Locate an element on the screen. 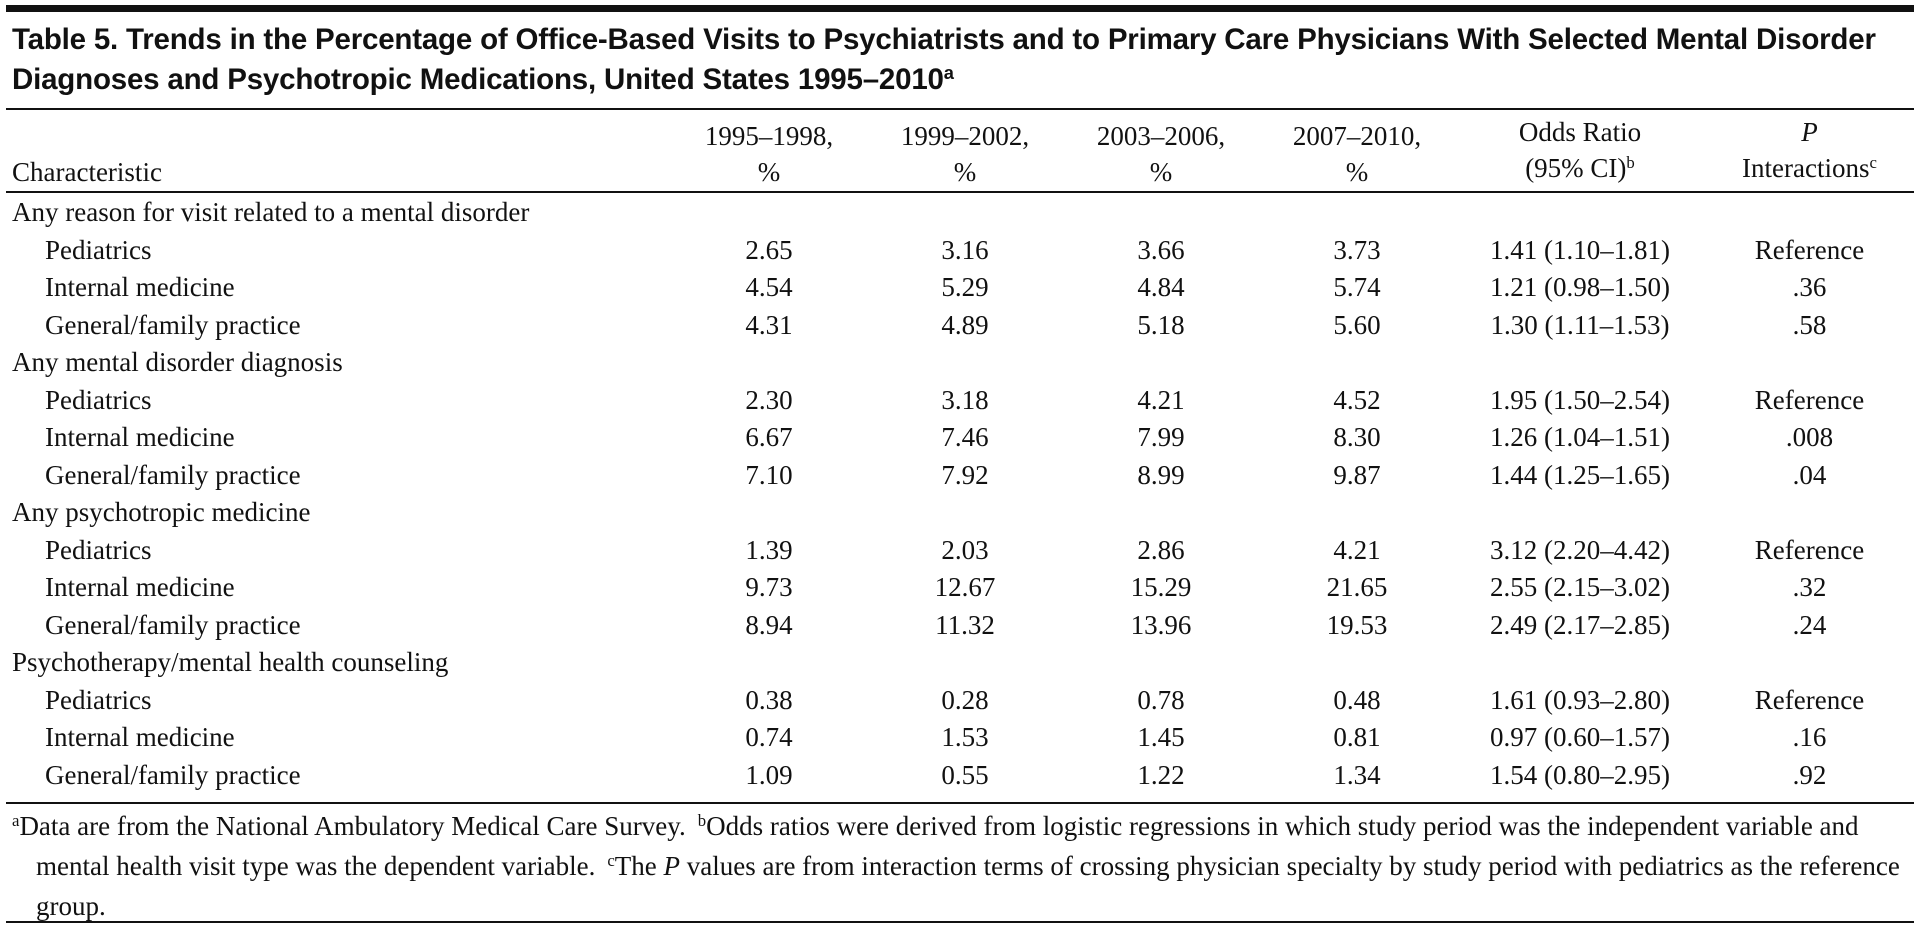 The height and width of the screenshot is (928, 1920). cell: 0.28 is located at coordinates (965, 699).